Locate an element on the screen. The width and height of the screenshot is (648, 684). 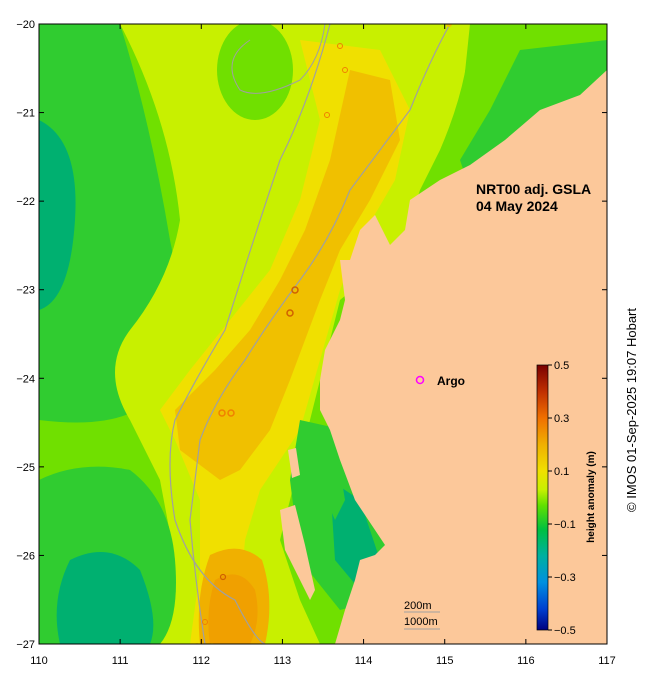
depth-legend-1000m: 1000m is located at coordinates (421, 622).